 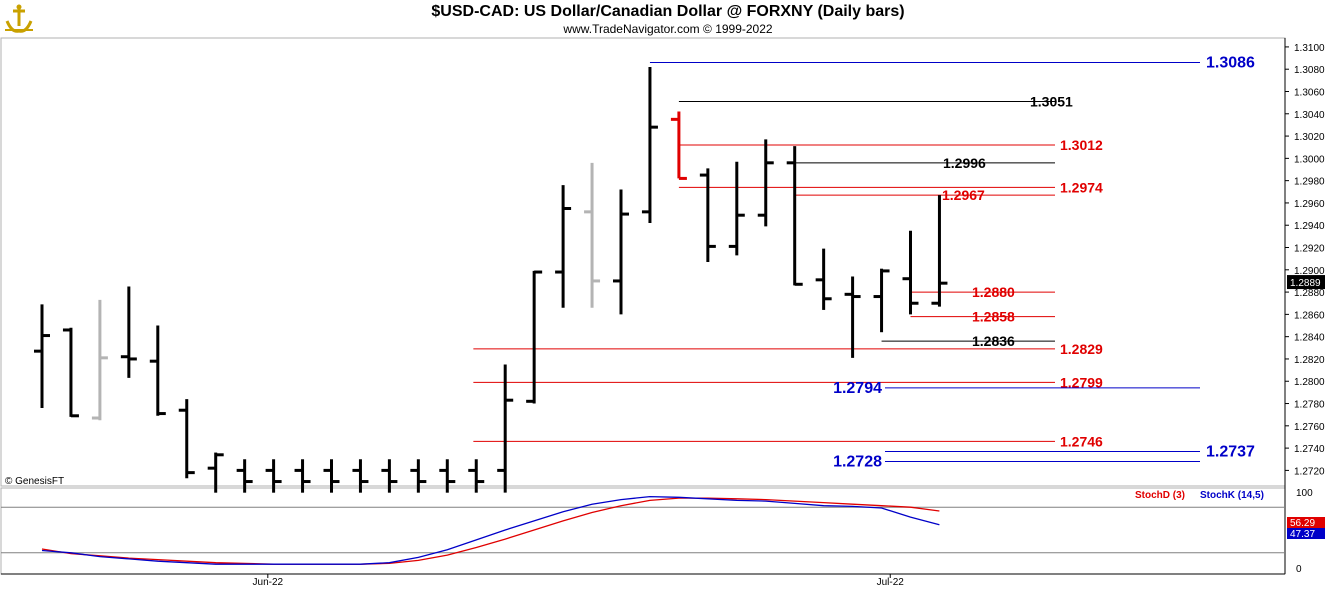 I want to click on chart-subtitle: www.TradeNavigator.com © 1999-2022, so click(x=668, y=29).